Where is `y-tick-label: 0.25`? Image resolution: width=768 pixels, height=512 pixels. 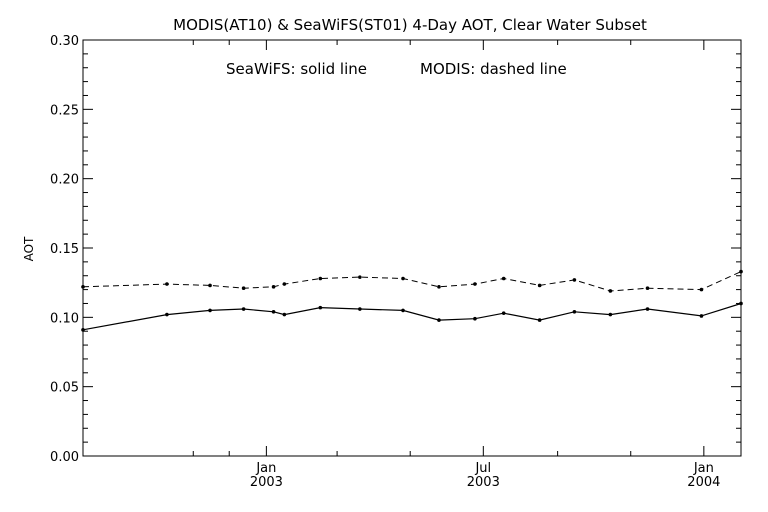
y-tick-label: 0.25 is located at coordinates (64, 110).